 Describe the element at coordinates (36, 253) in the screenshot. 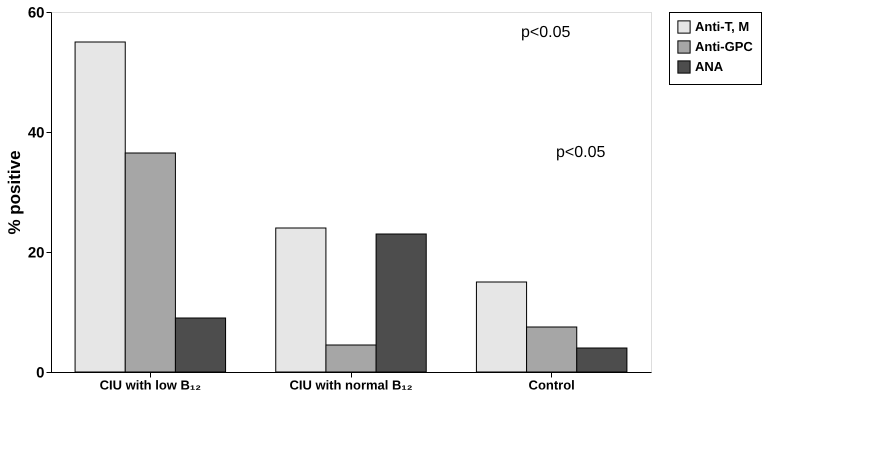

I see `y-tick-label: 20` at that location.